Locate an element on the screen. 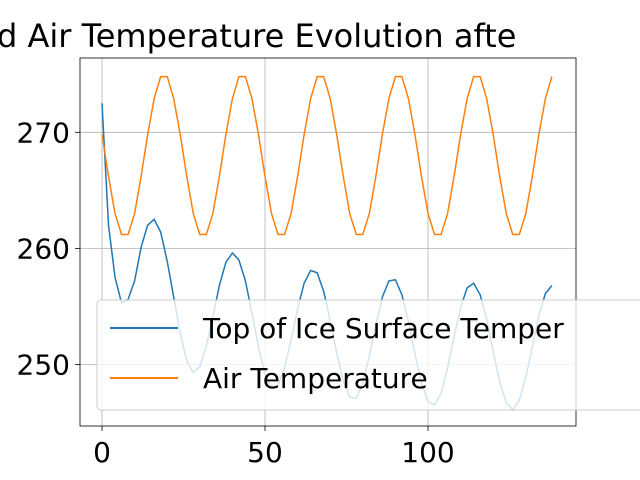 The width and height of the screenshot is (640, 480). y-tick-label: 250 is located at coordinates (43, 364).